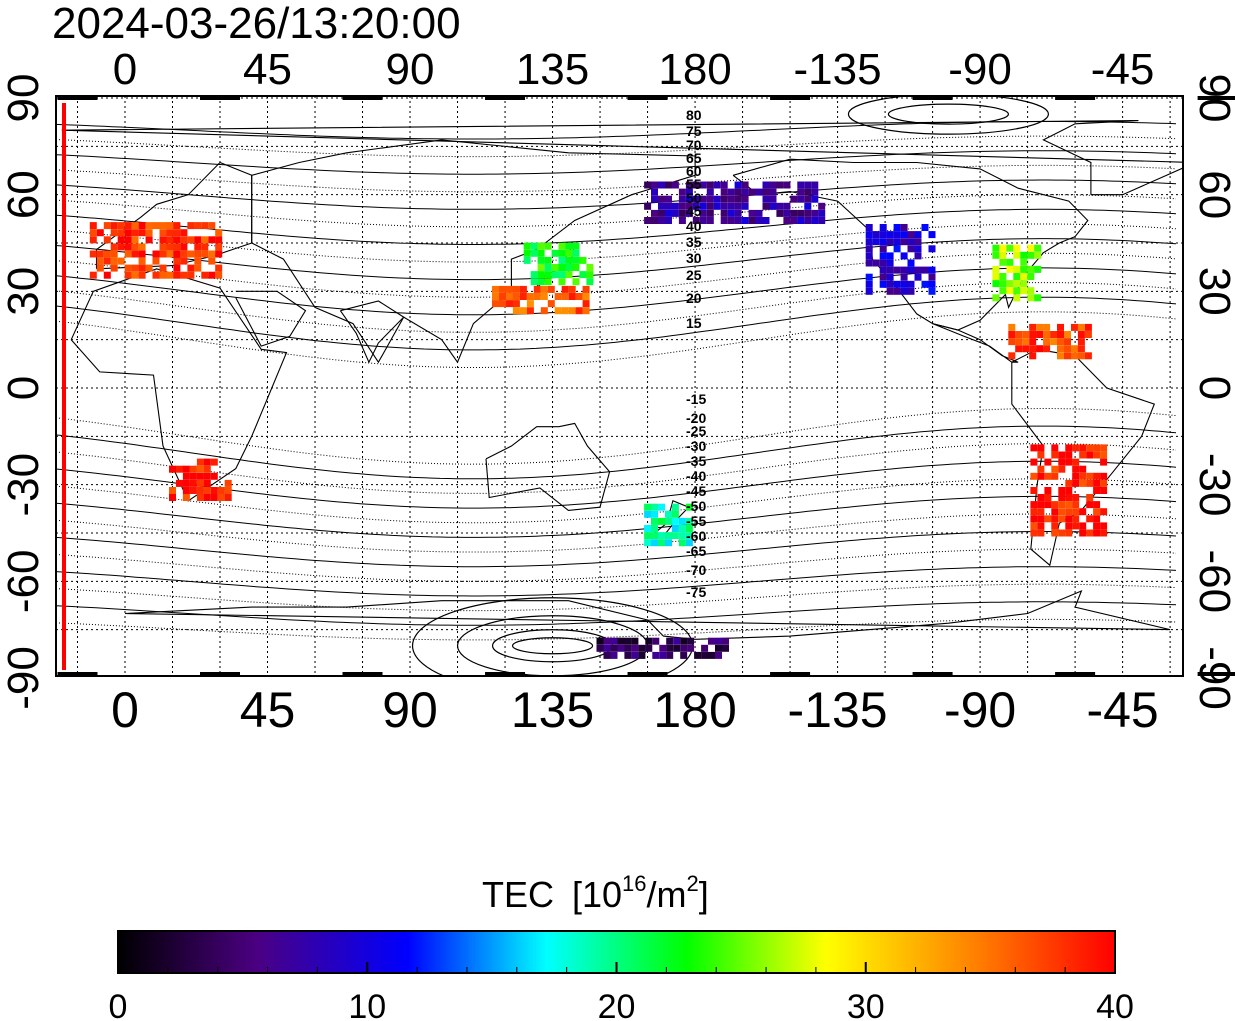 Image resolution: width=1235 pixels, height=1021 pixels. What do you see at coordinates (1123, 69) in the screenshot?
I see `top-lon-tick-label: -45` at bounding box center [1123, 69].